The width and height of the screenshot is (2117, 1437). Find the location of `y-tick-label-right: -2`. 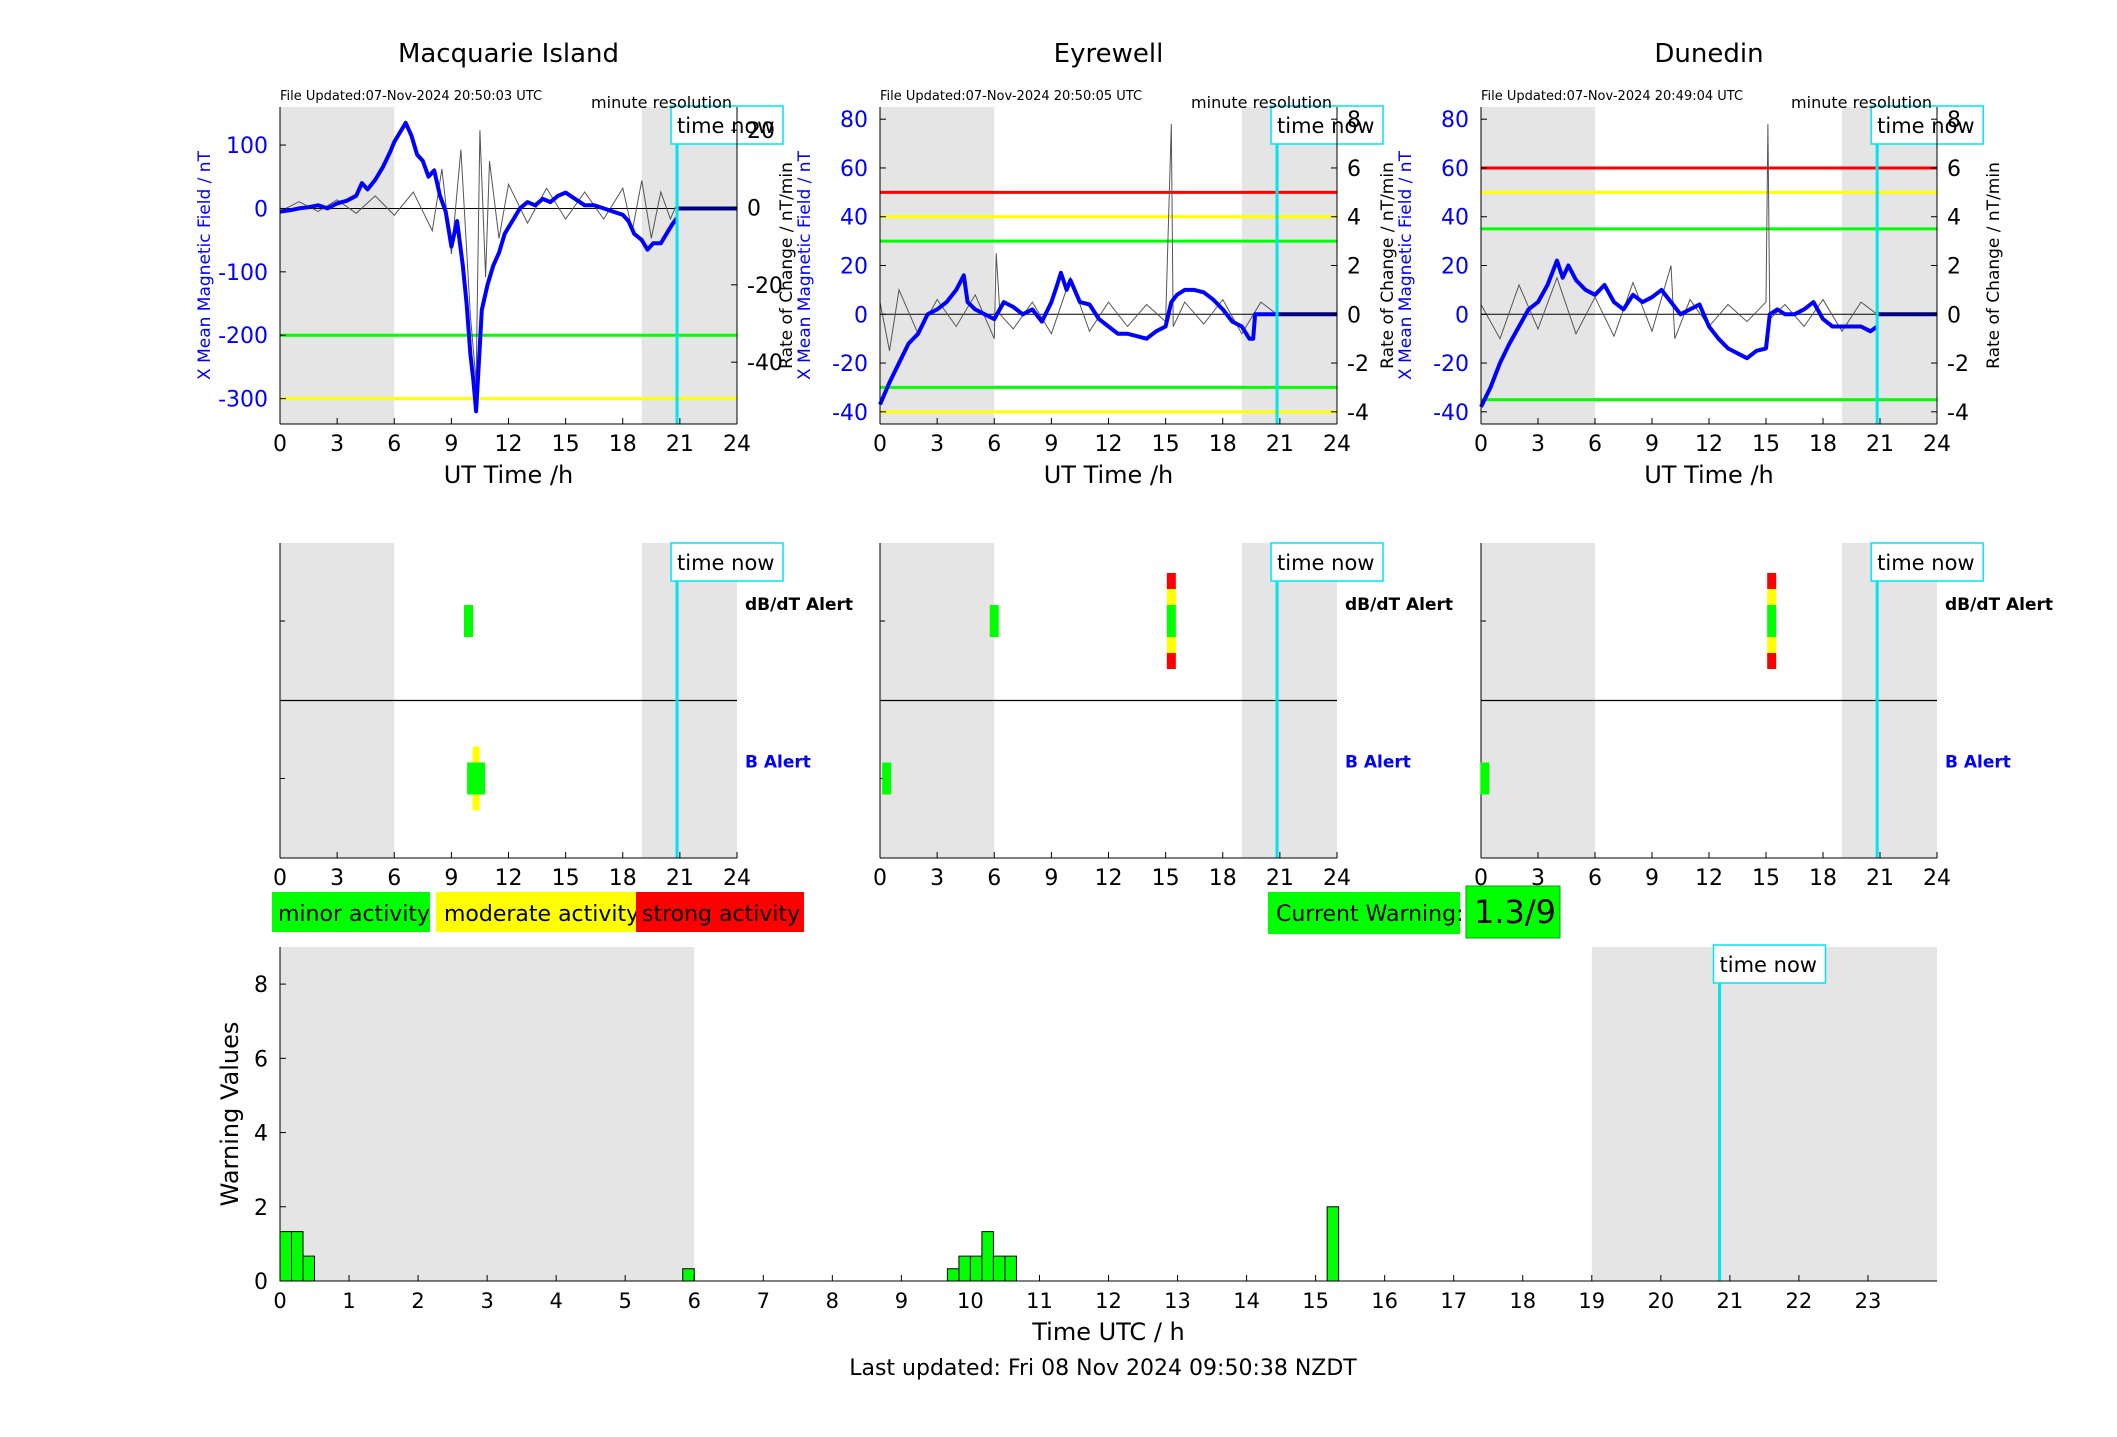

y-tick-label-right: -2 is located at coordinates (1358, 364).